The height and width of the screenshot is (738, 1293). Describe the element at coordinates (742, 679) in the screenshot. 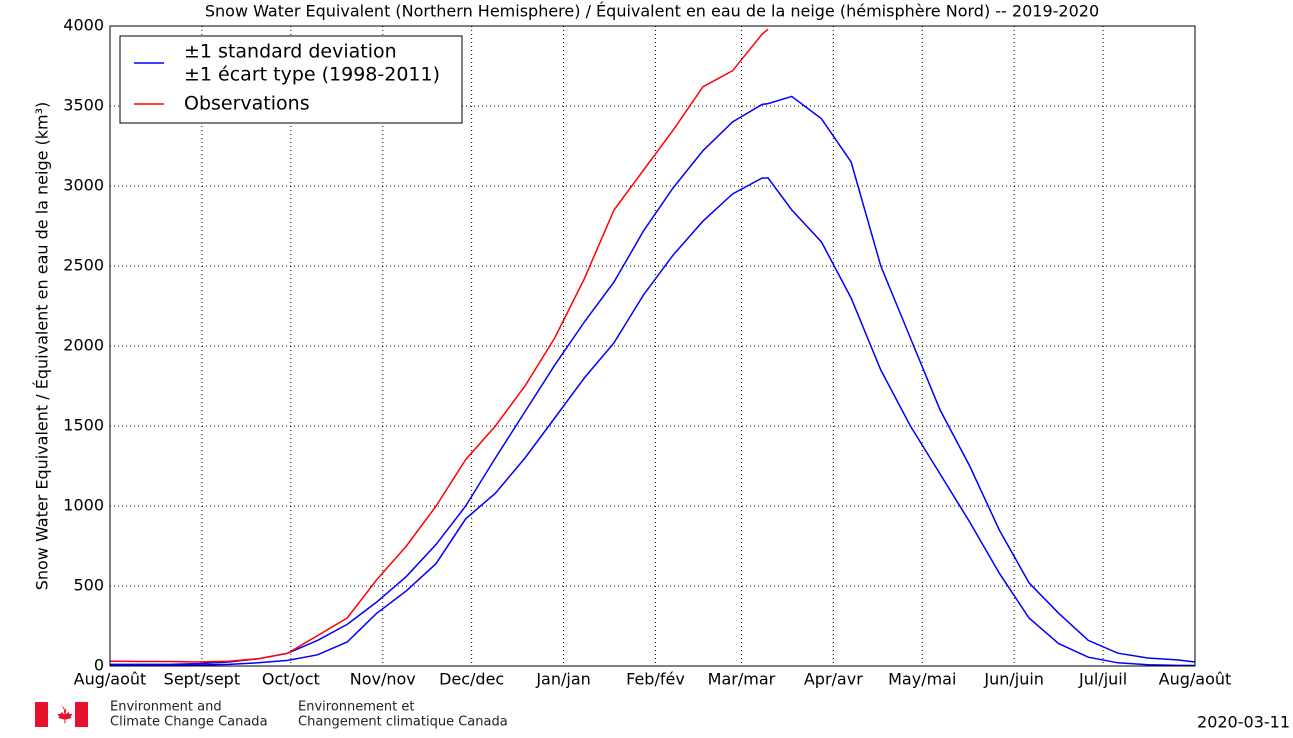

I see `x-tick-label: Mar/mar` at that location.